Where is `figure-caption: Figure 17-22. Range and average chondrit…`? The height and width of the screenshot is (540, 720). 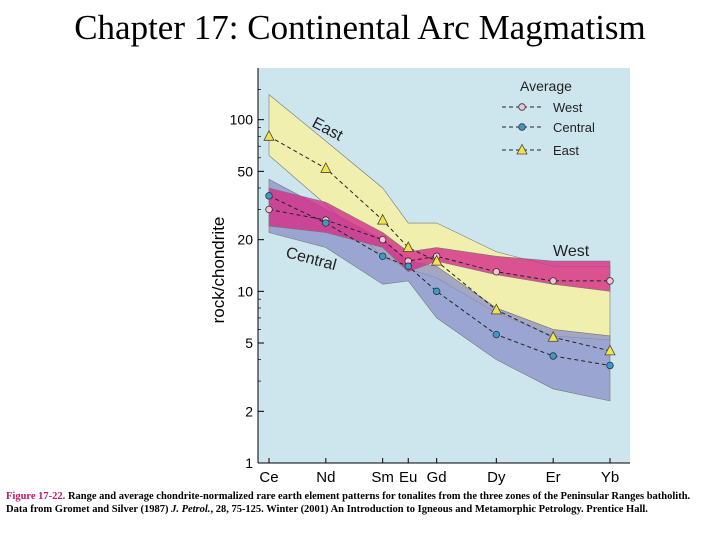 figure-caption: Figure 17-22. Range and average chondrit… is located at coordinates (358, 503).